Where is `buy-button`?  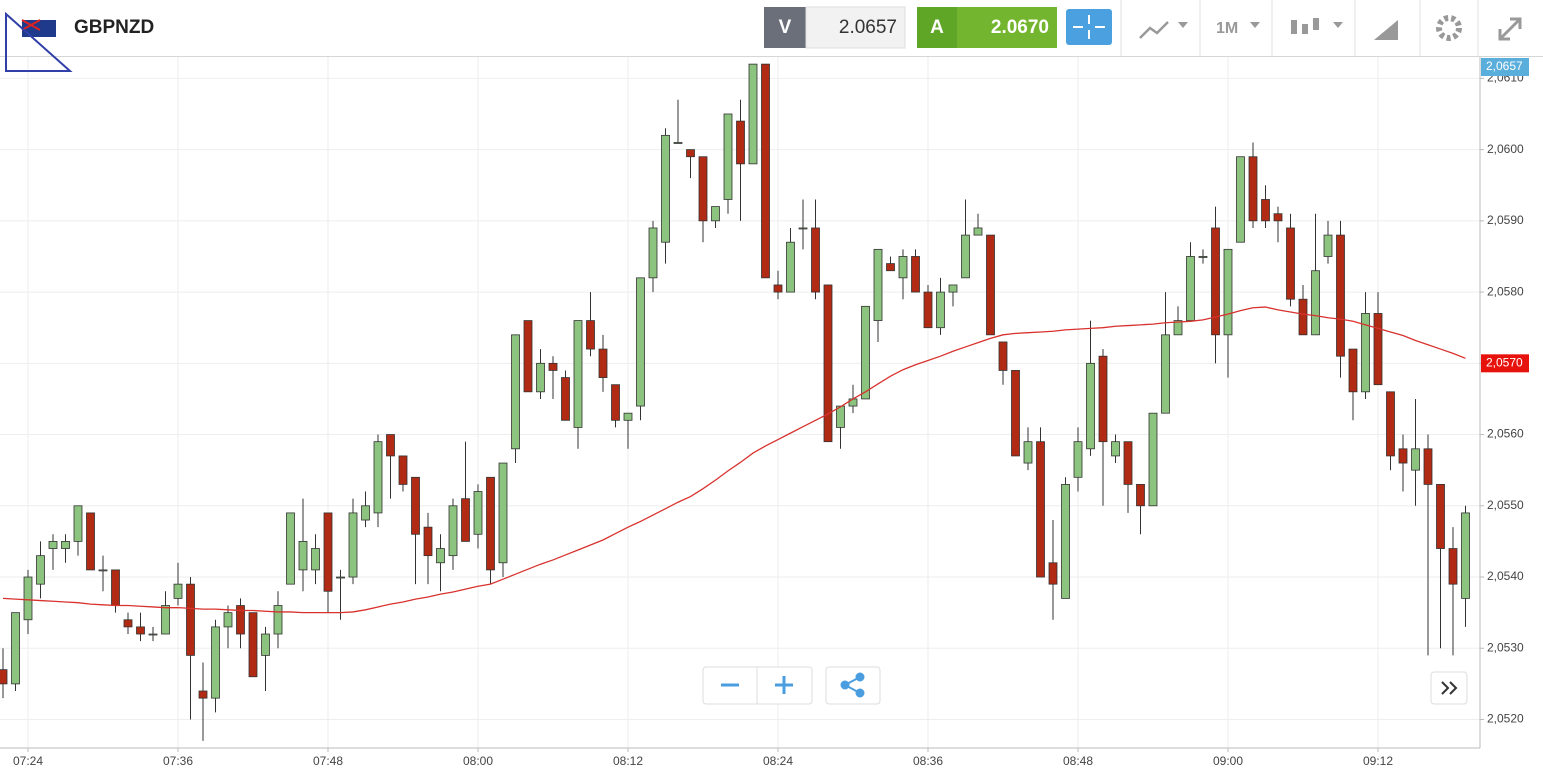 buy-button is located at coordinates (937, 27).